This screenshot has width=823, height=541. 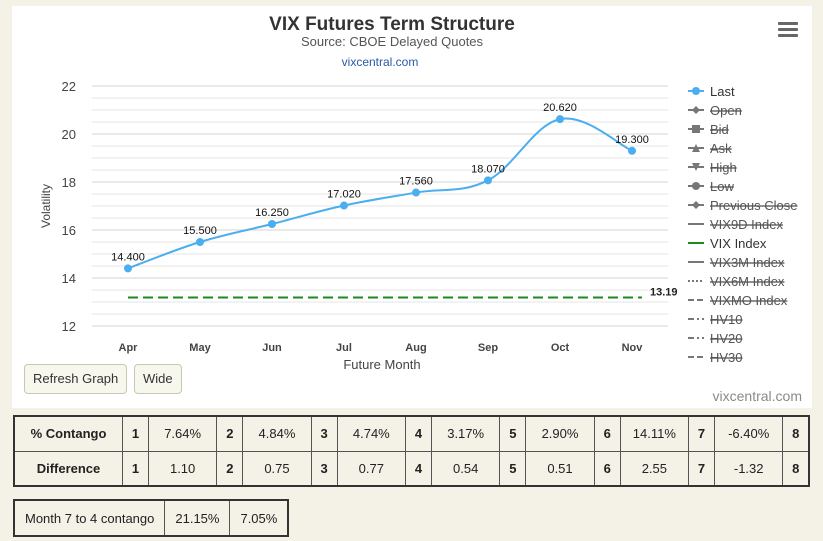 I want to click on summary-value-1: 21.15%, so click(x=197, y=518).